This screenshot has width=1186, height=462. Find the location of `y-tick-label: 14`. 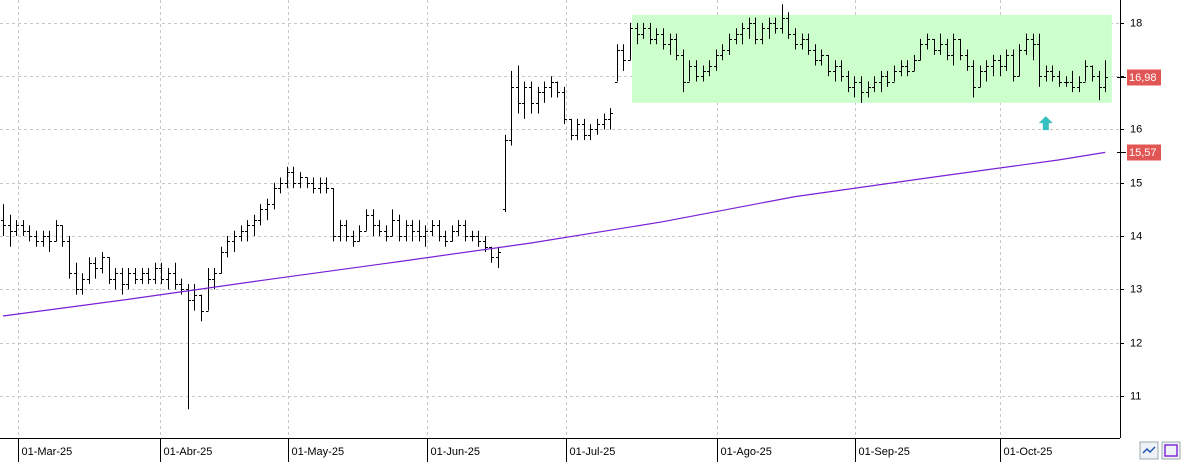

y-tick-label: 14 is located at coordinates (1136, 236).